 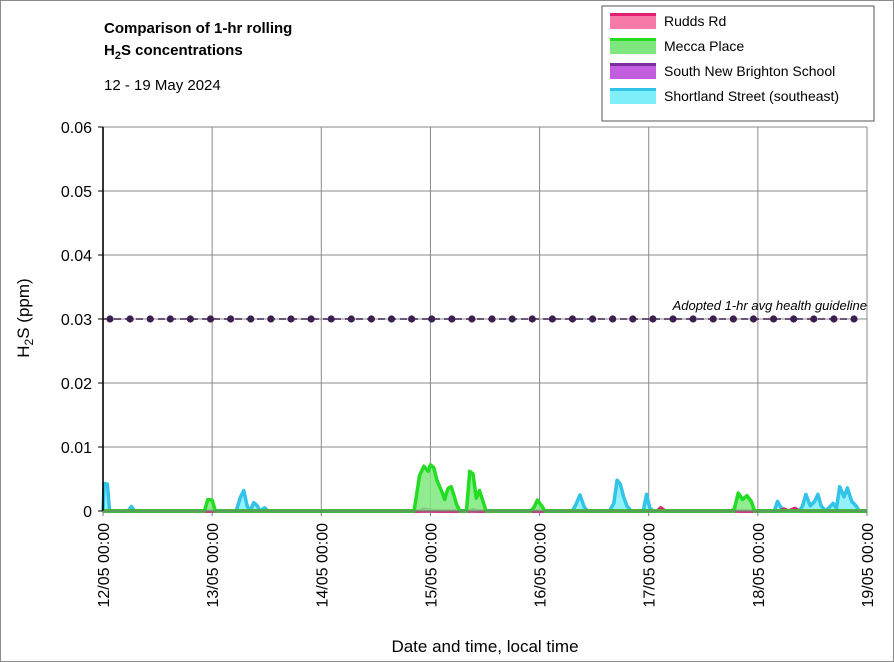 What do you see at coordinates (23, 351) in the screenshot?
I see `ylabel-h: H` at bounding box center [23, 351].